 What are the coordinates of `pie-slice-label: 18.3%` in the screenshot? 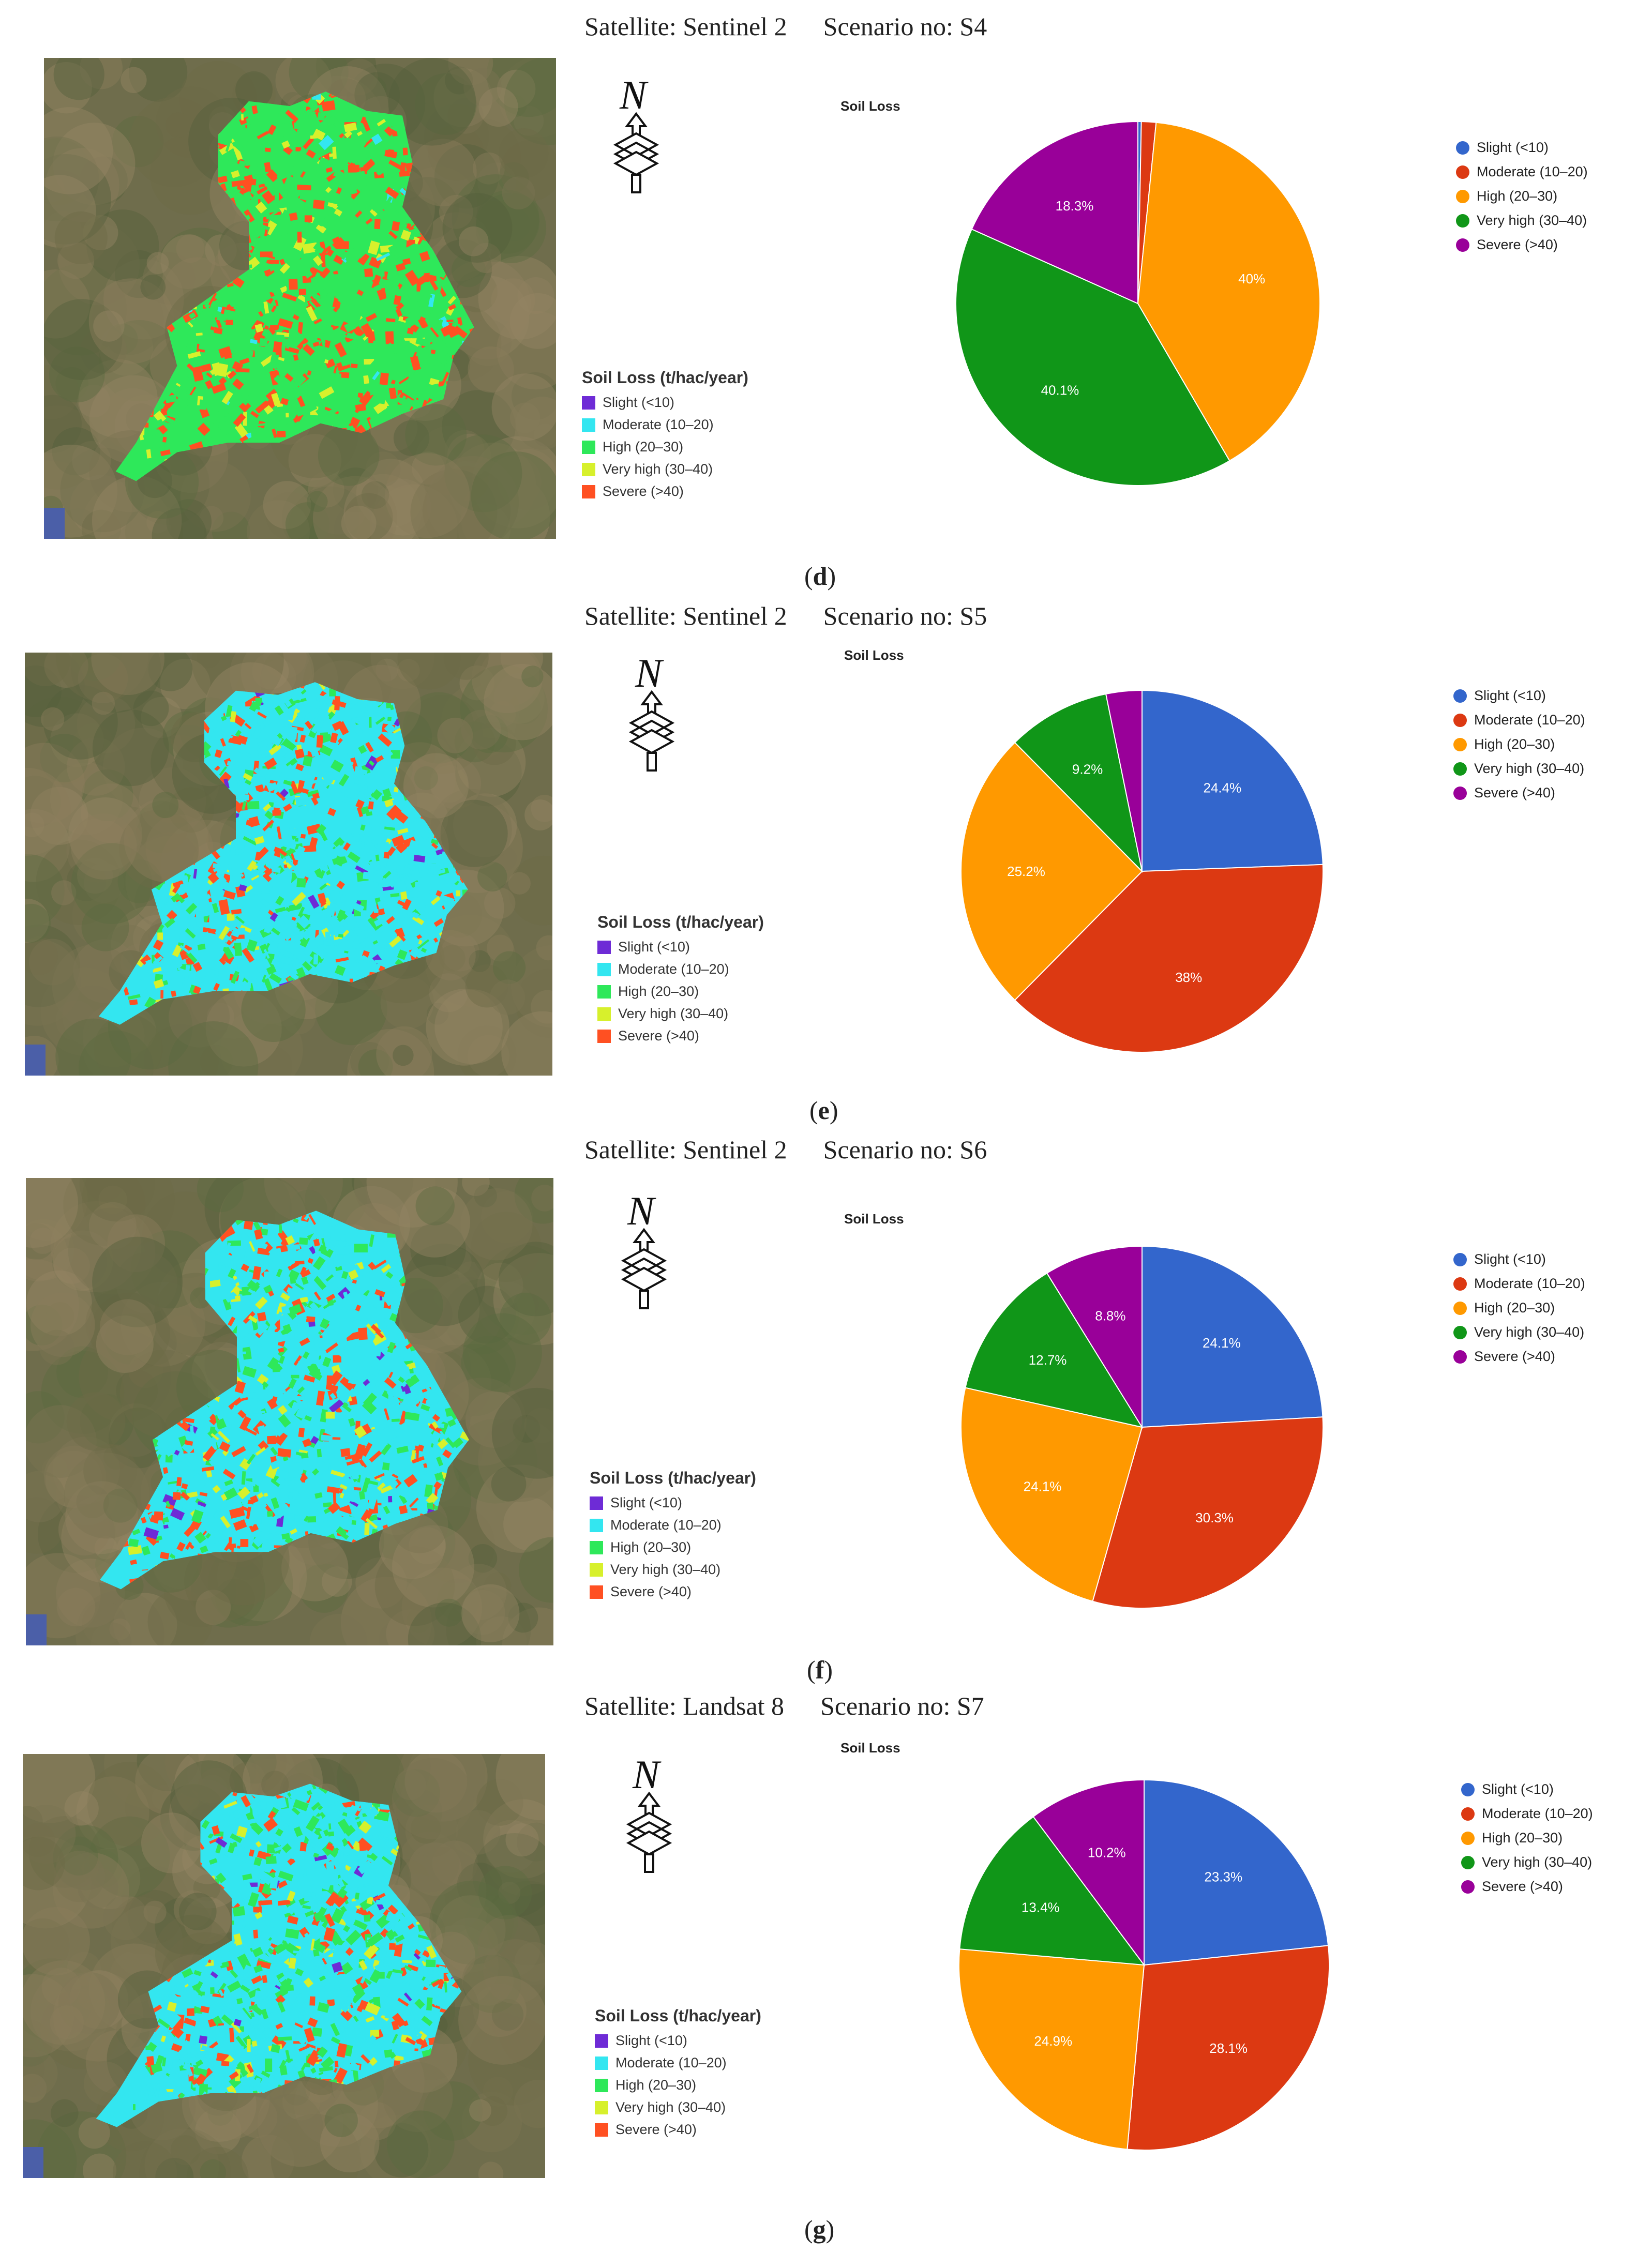 It's located at (1075, 206).